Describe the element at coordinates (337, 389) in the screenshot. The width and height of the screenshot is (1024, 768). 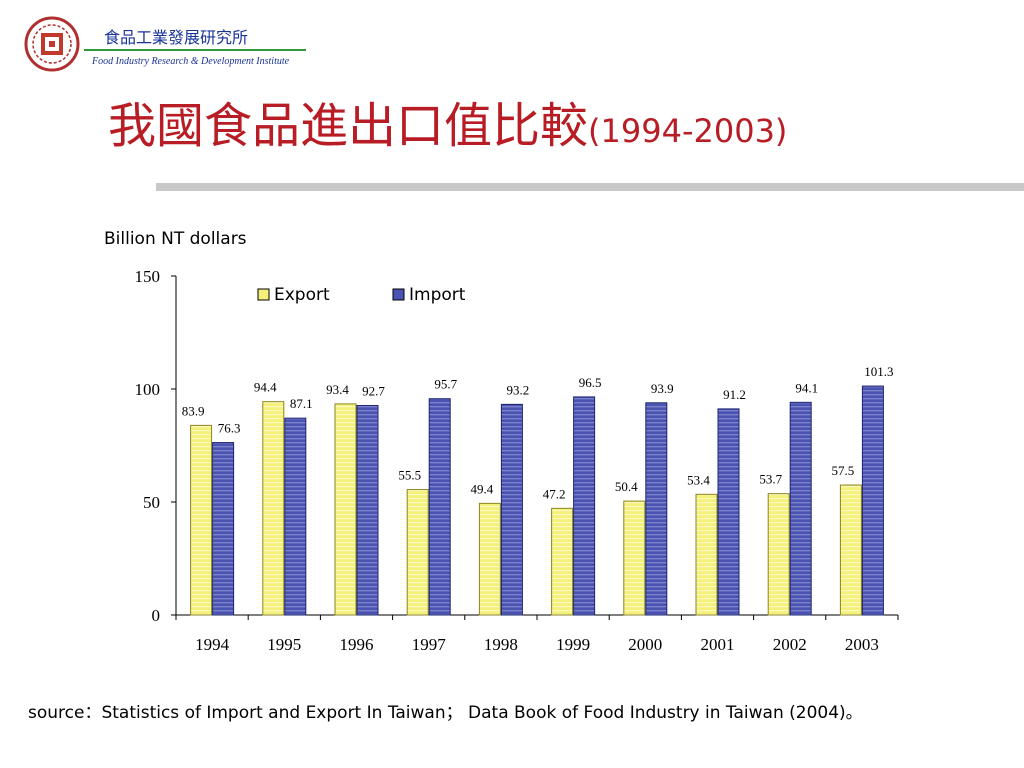
I see `export-data-label: 93.4` at that location.